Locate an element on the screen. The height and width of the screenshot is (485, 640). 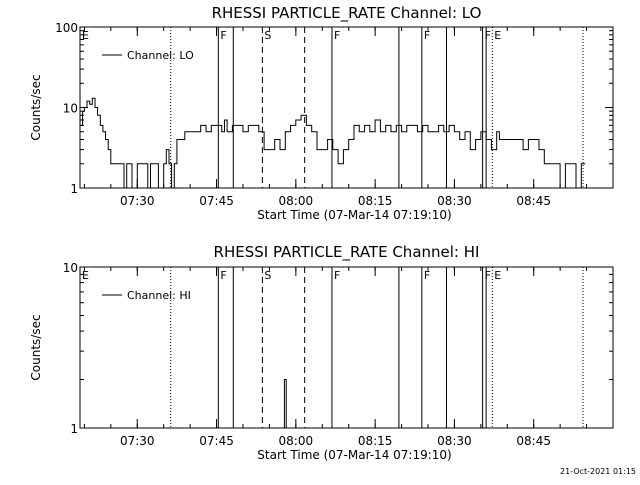
y-tick-label: 100 is located at coordinates (66, 28).